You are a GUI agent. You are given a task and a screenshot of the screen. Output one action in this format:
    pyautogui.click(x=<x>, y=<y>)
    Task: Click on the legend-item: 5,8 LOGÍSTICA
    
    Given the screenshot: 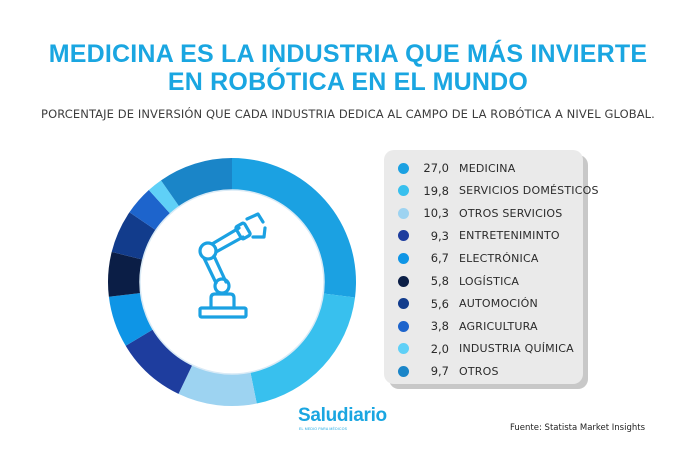 What is the action you would take?
    pyautogui.click(x=458, y=281)
    